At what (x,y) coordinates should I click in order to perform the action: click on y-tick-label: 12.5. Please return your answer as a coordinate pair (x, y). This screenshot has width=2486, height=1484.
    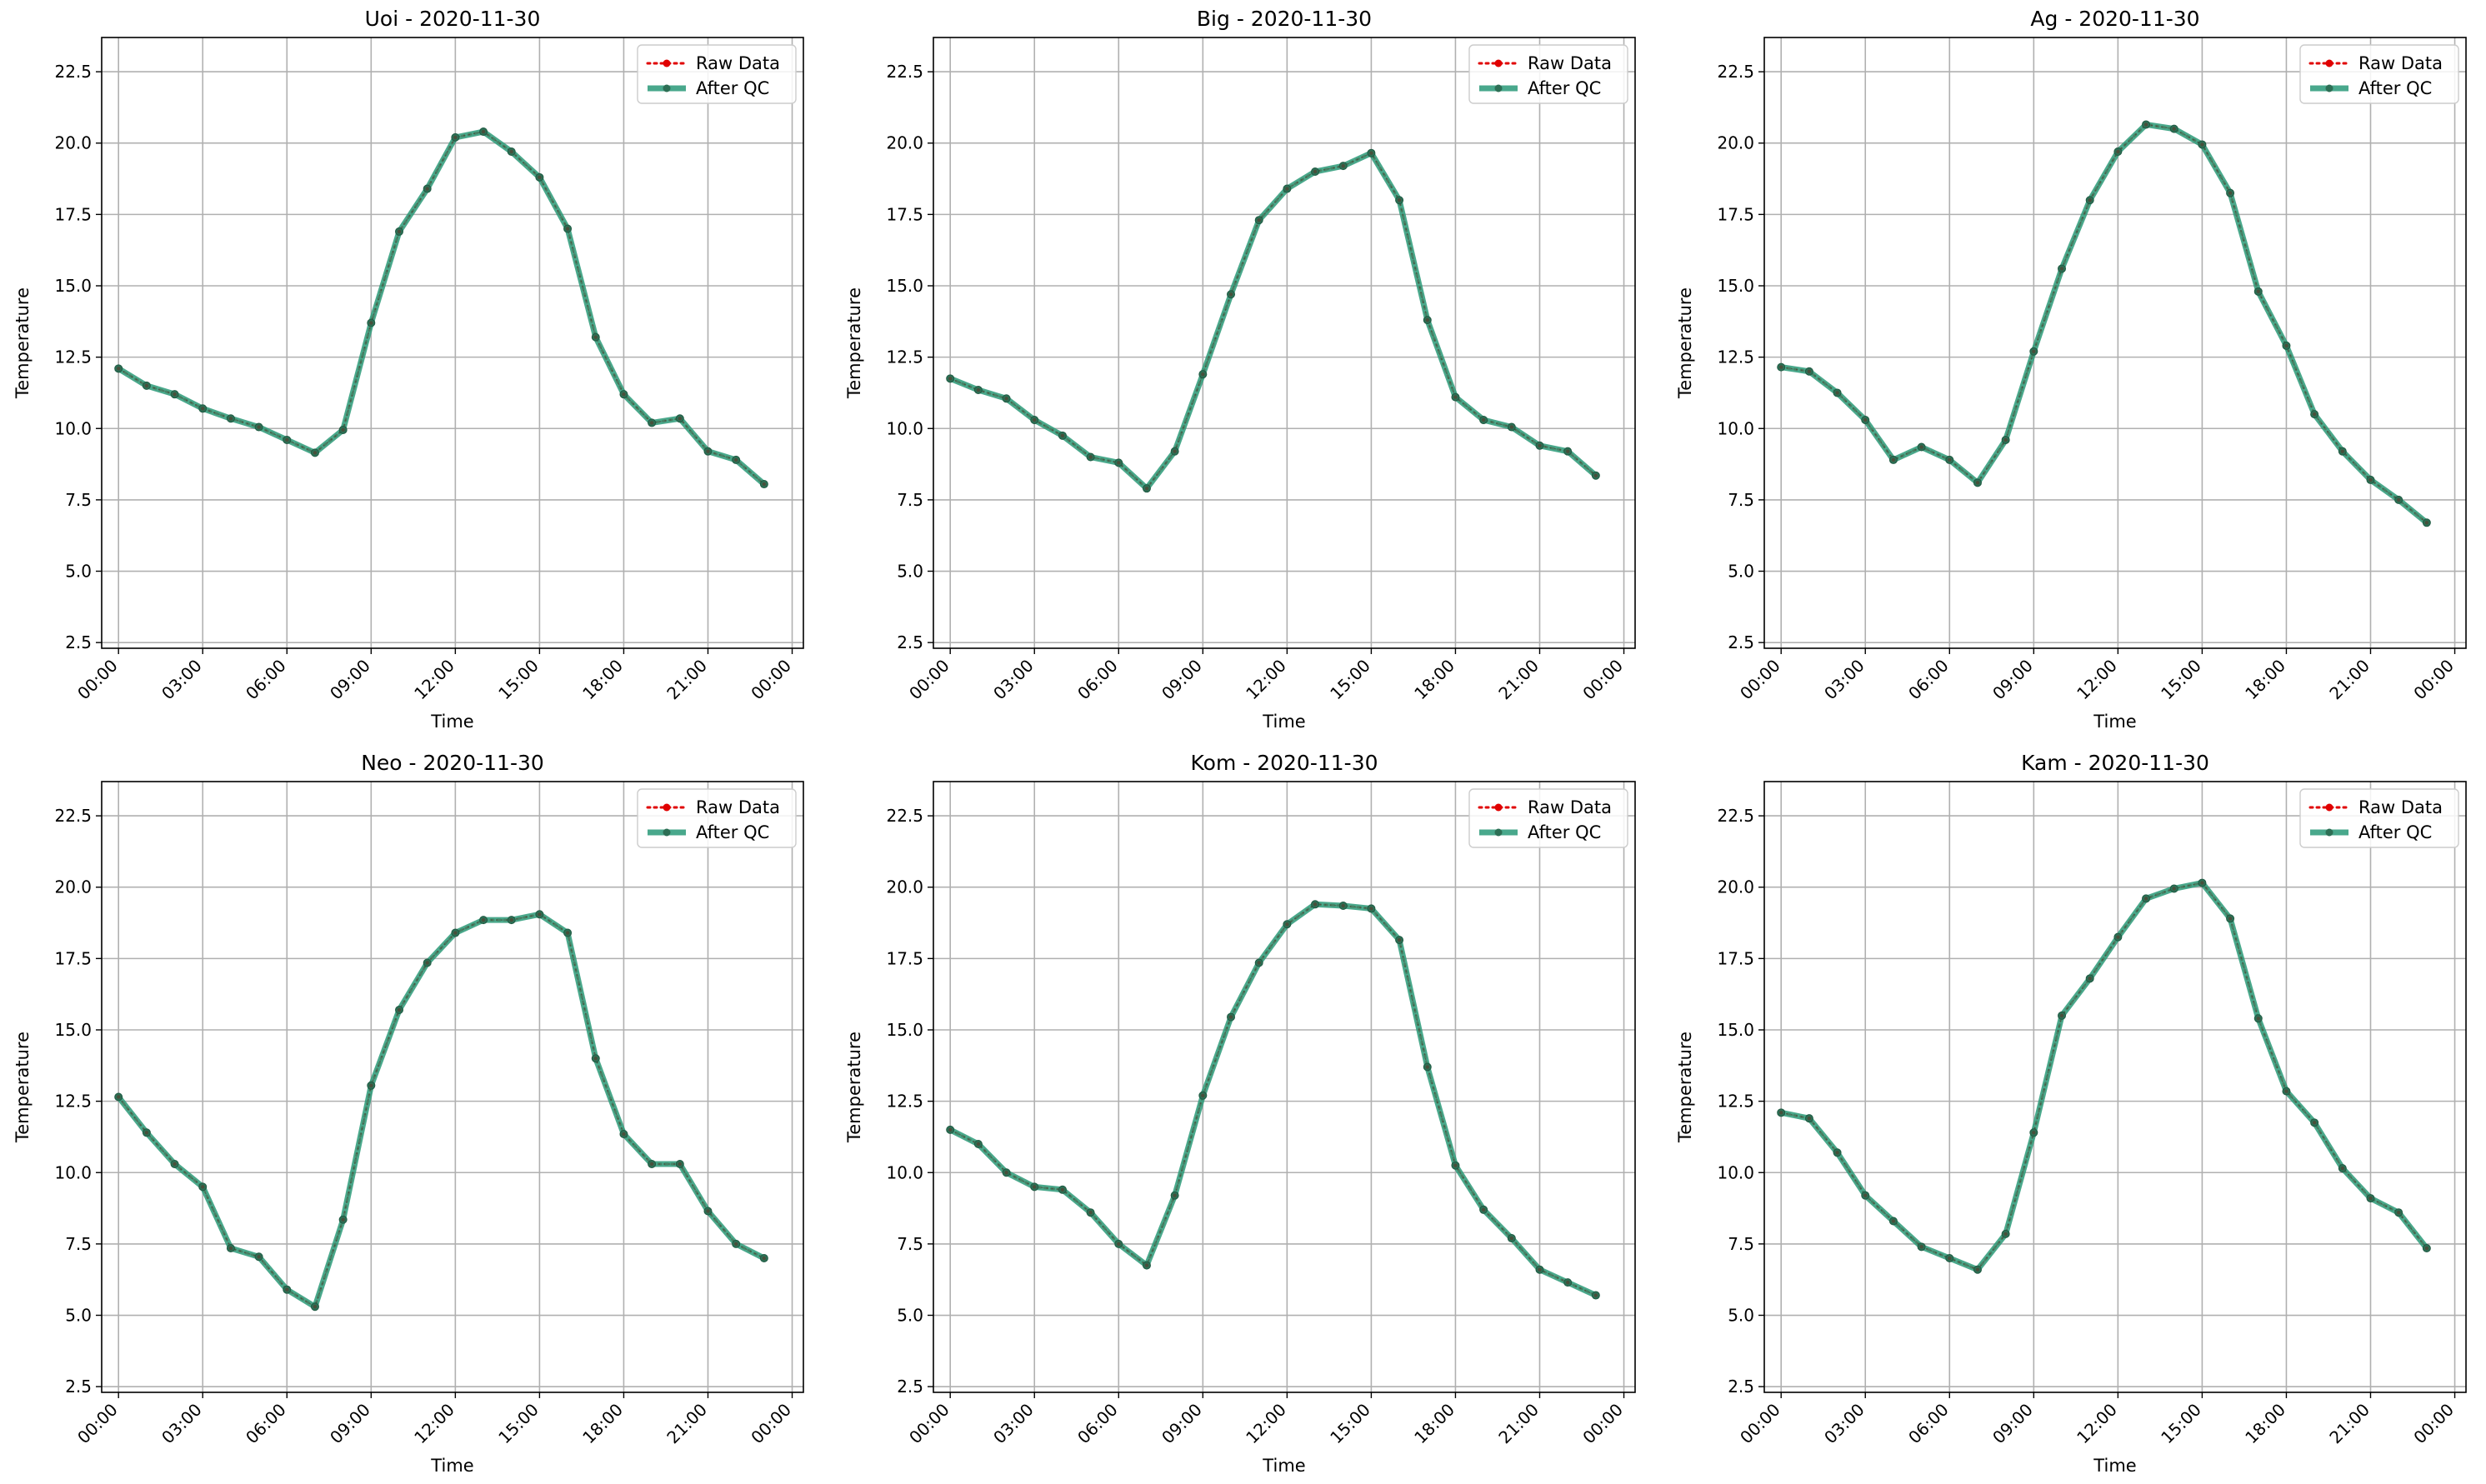
    Looking at the image, I should click on (73, 1102).